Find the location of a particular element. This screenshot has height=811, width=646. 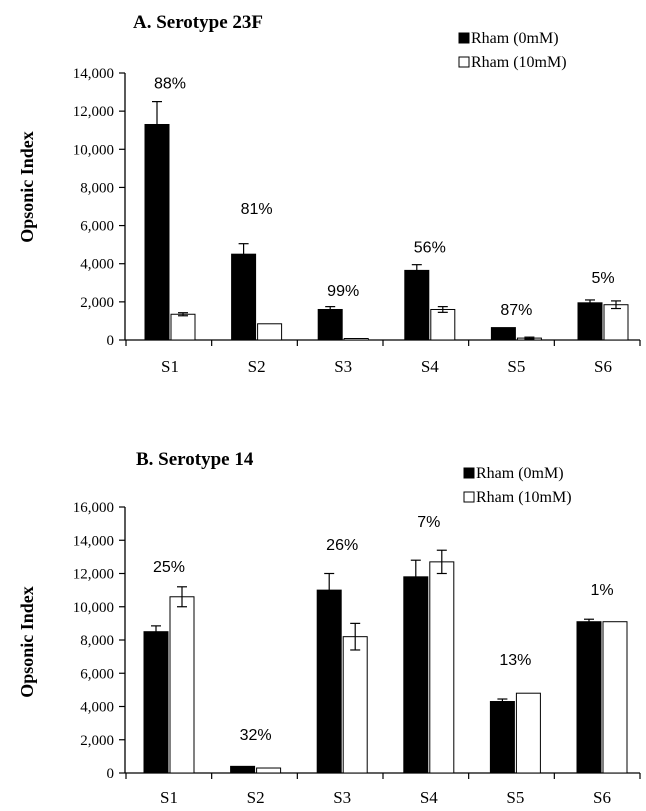

chart-title: B. Serotype 14 is located at coordinates (195, 459).